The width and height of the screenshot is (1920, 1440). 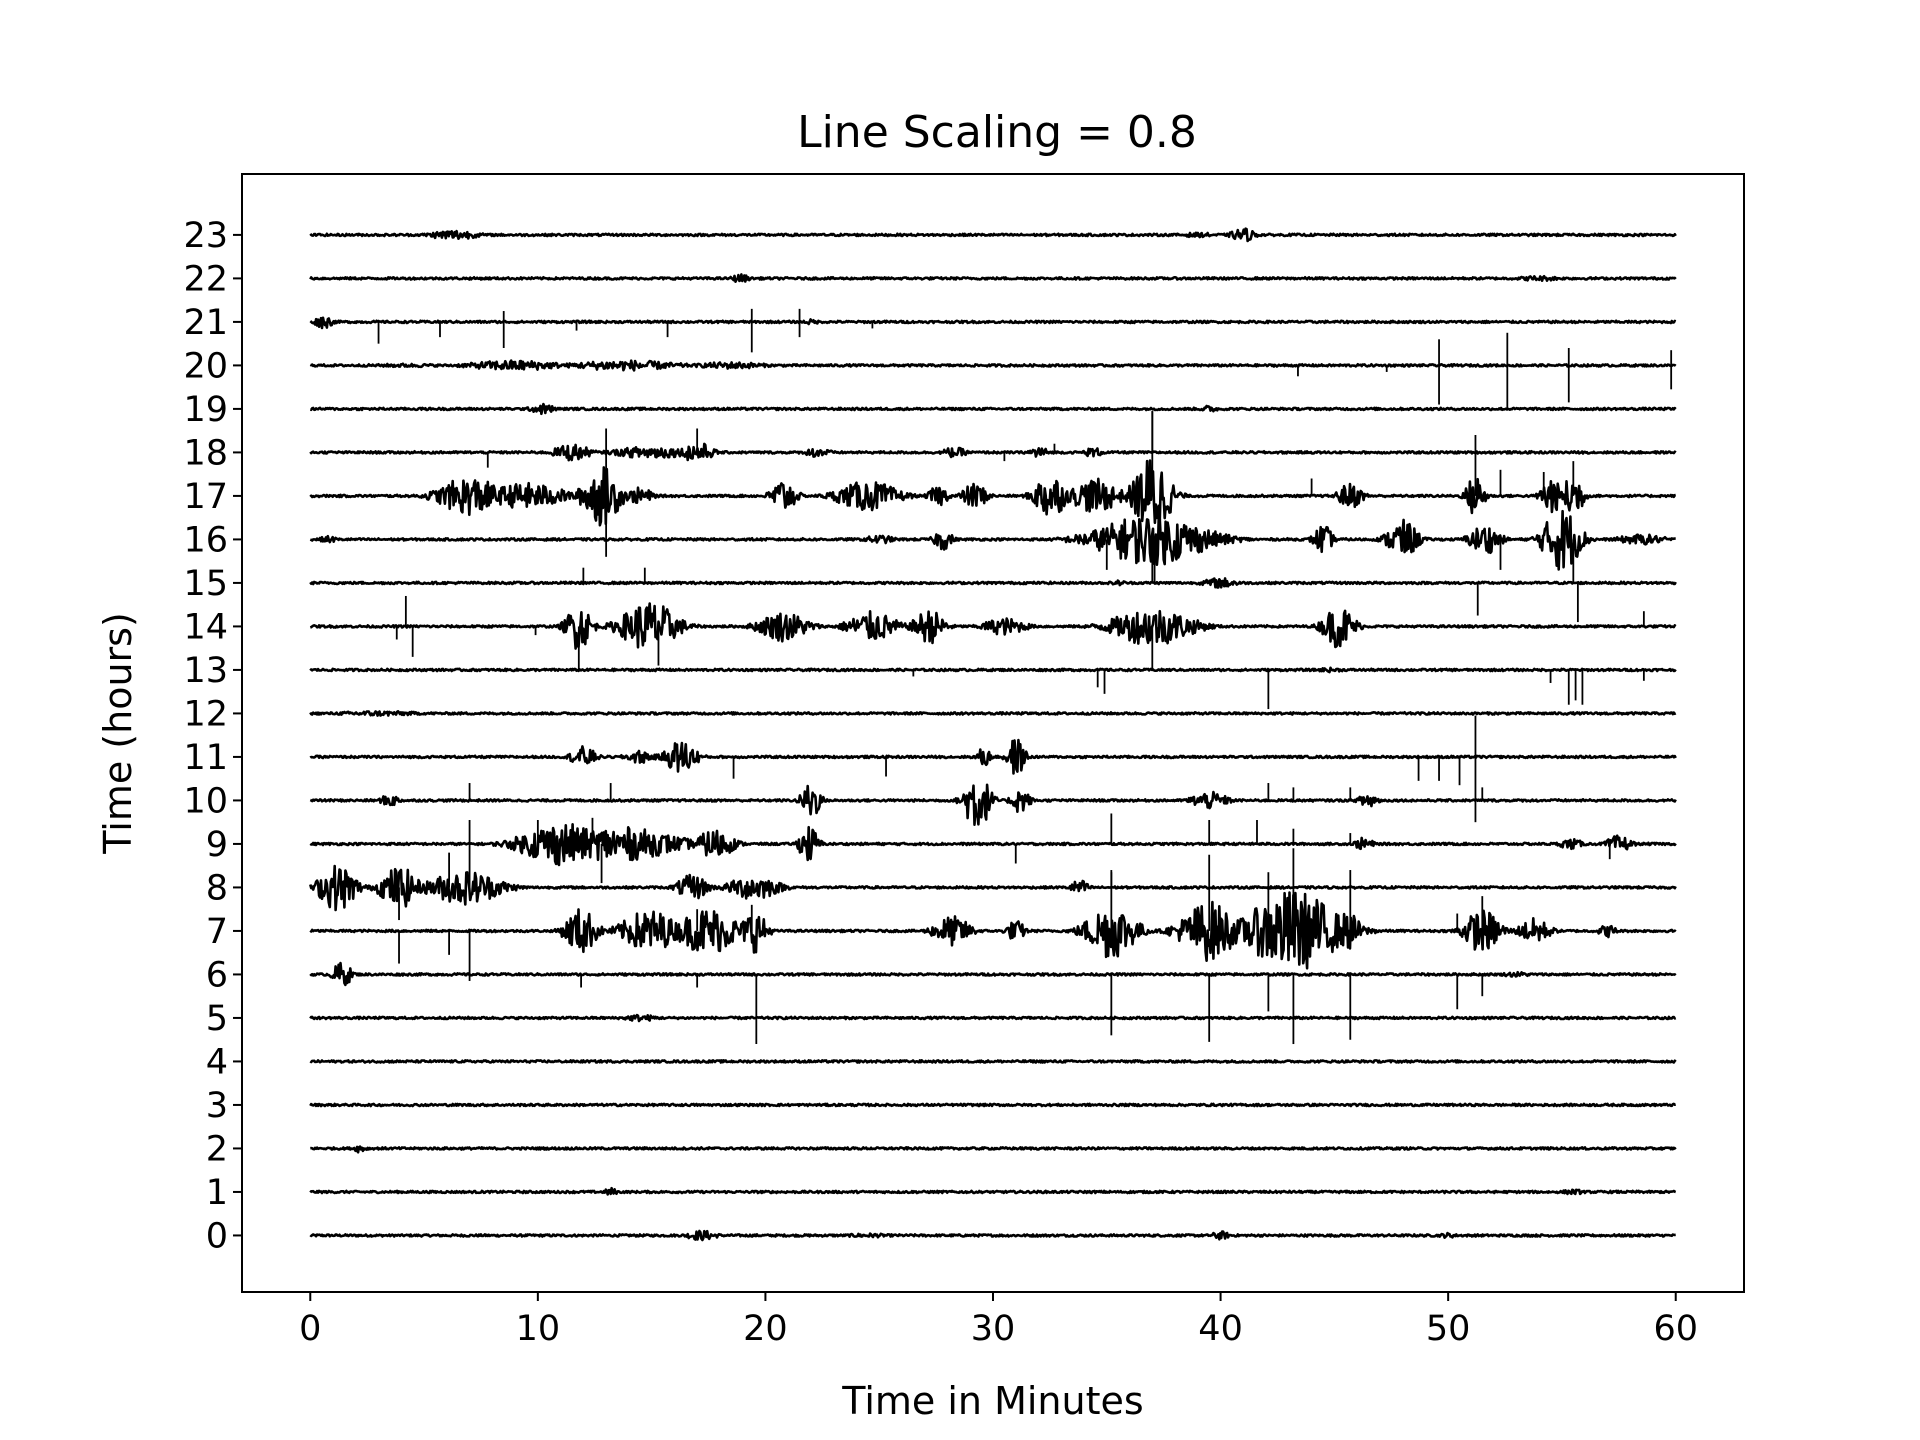 I want to click on y-tick-label: 4, so click(x=217, y=1062).